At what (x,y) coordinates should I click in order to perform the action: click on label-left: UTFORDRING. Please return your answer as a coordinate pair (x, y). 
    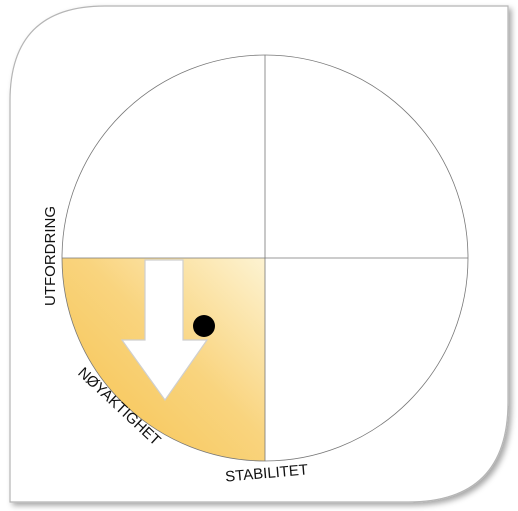
    Looking at the image, I should click on (50, 256).